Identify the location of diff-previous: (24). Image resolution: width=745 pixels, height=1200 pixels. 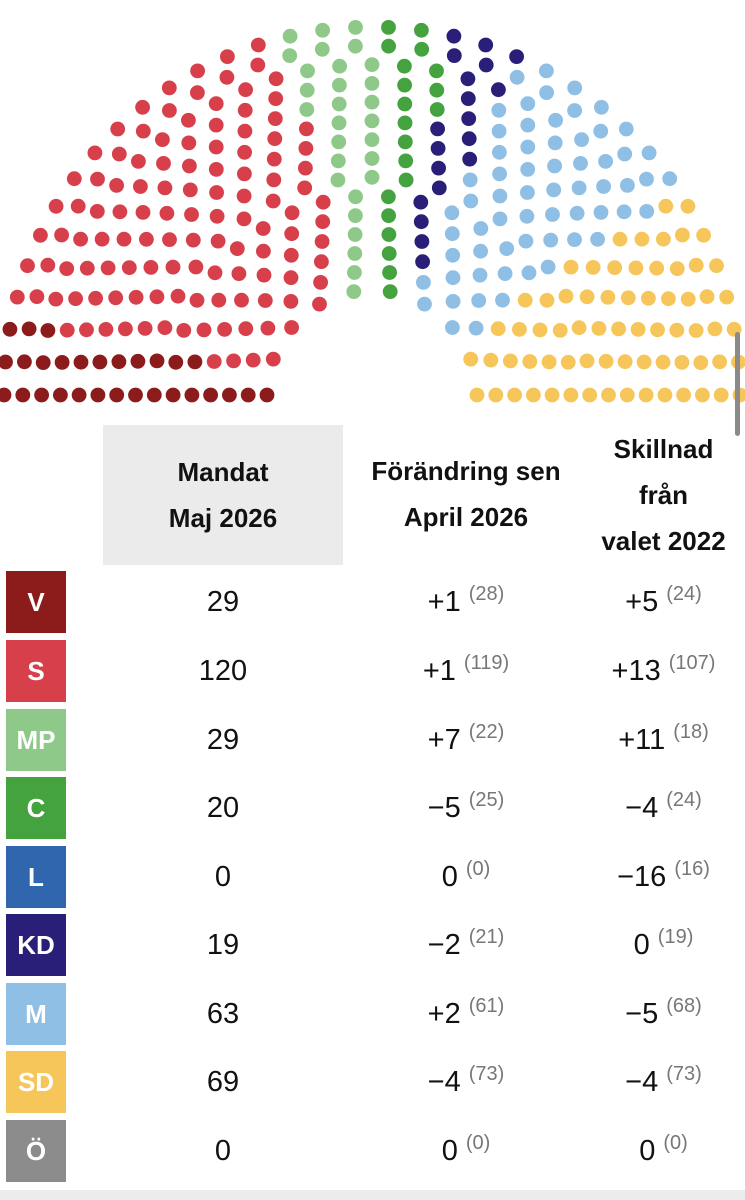
(684, 593).